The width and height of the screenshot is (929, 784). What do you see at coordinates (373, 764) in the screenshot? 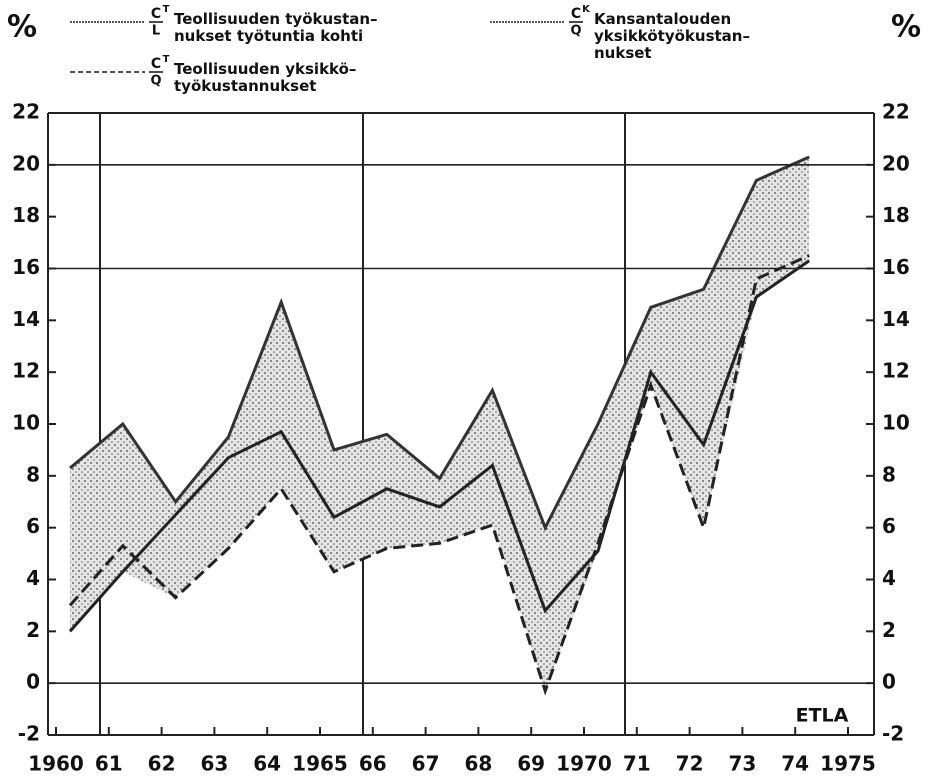
I see `x-tick-label: 66` at bounding box center [373, 764].